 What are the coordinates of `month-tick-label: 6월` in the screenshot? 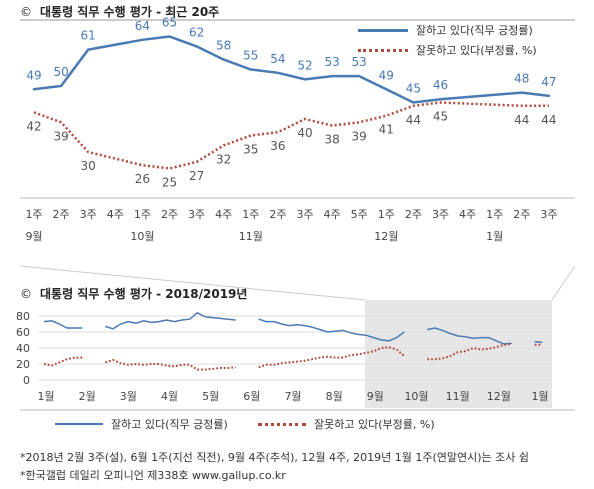 It's located at (251, 396).